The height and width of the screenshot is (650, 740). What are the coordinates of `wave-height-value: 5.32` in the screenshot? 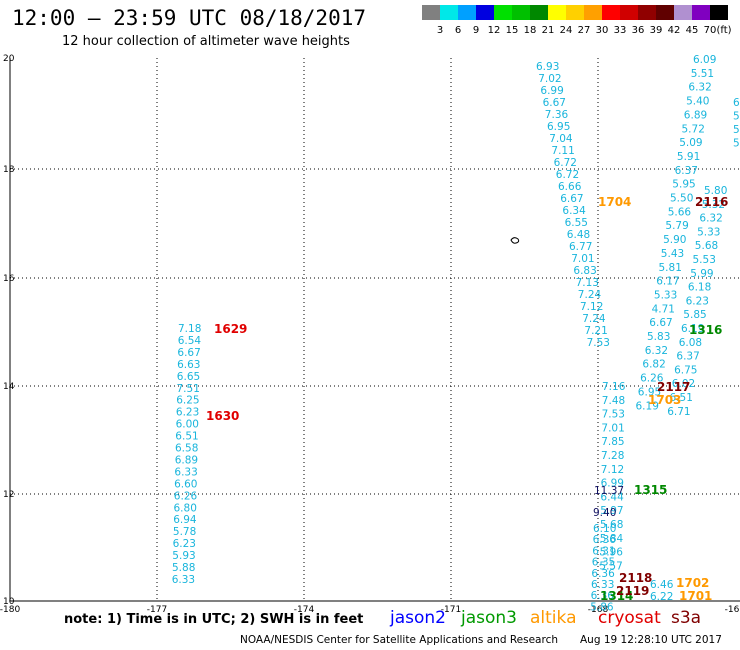 It's located at (713, 205).